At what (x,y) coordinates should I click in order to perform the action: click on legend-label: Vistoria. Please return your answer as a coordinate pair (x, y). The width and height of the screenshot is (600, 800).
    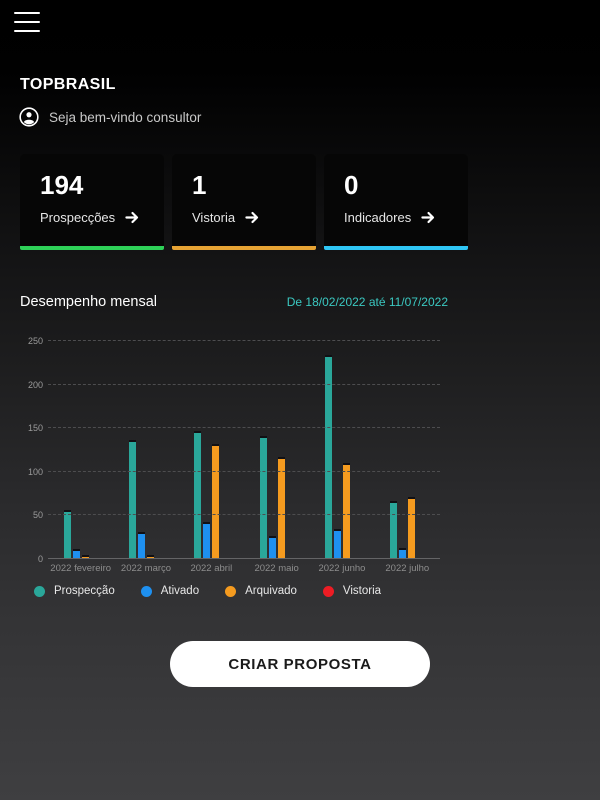
    Looking at the image, I should click on (362, 591).